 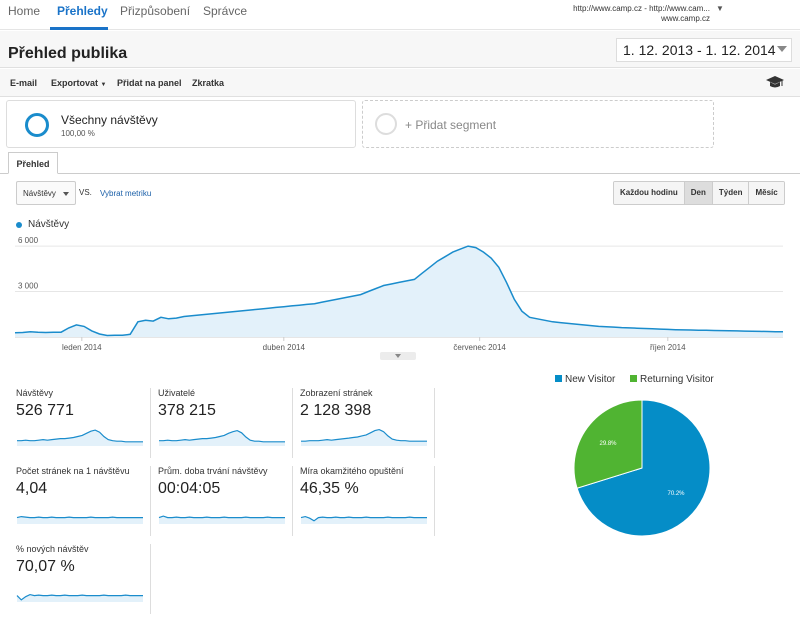 I want to click on y-tick-label: 3 000, so click(x=28, y=286).